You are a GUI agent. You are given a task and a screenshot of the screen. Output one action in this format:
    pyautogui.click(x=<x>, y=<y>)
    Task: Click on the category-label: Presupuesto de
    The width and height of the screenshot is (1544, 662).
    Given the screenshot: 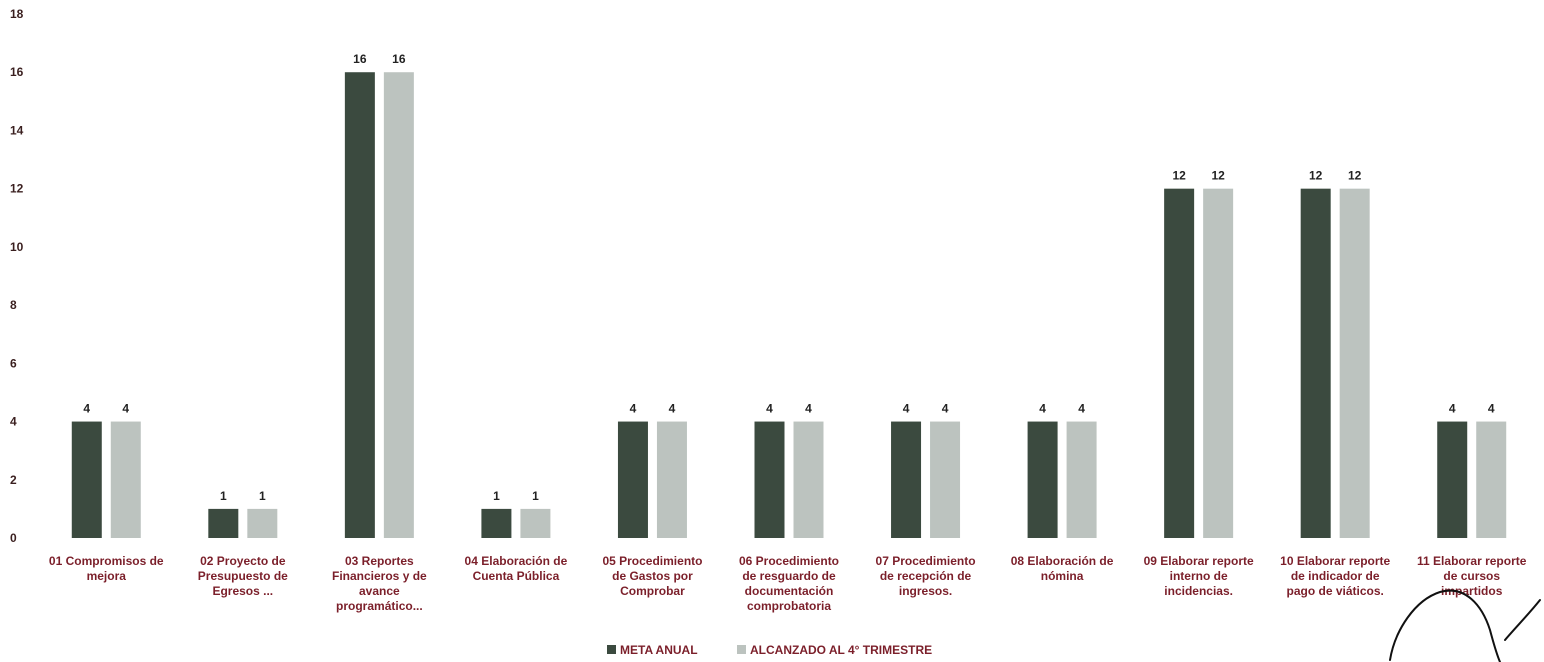 What is the action you would take?
    pyautogui.click(x=243, y=576)
    